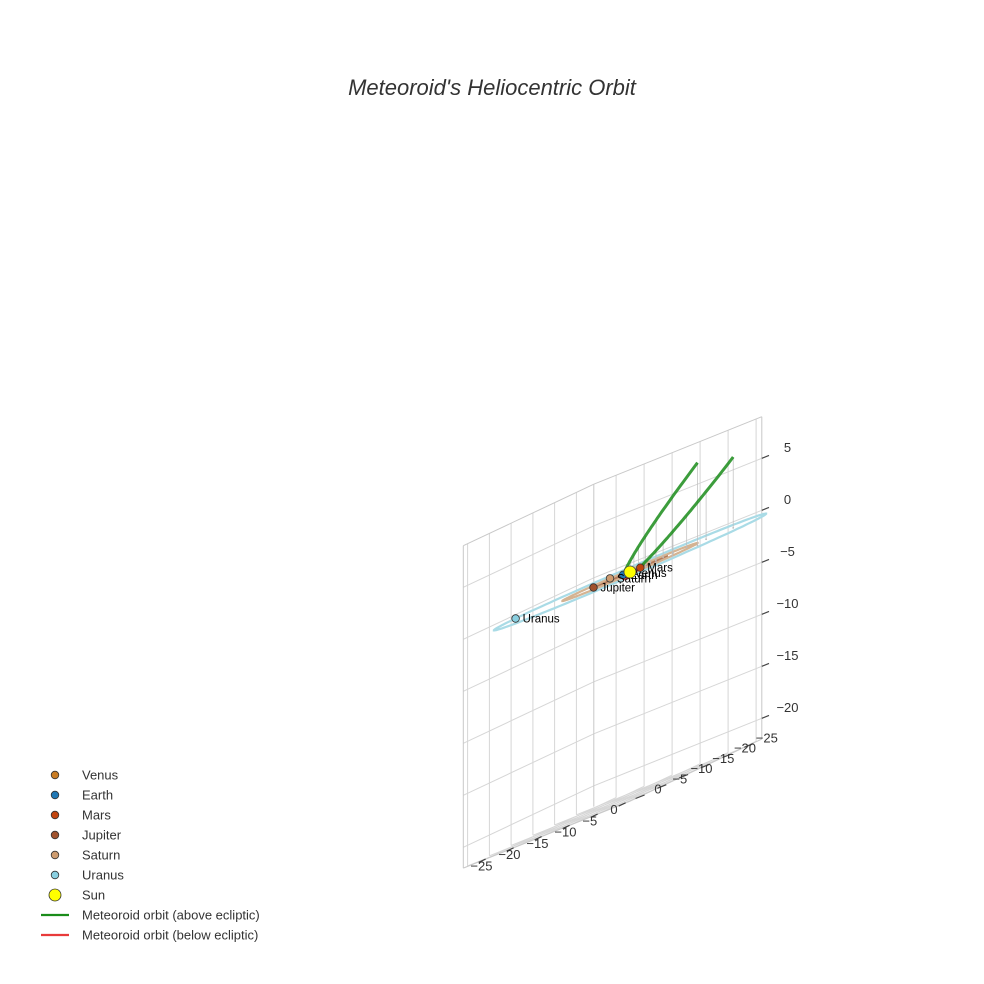  What do you see at coordinates (660, 569) in the screenshot?
I see `mars-label: Mars` at bounding box center [660, 569].